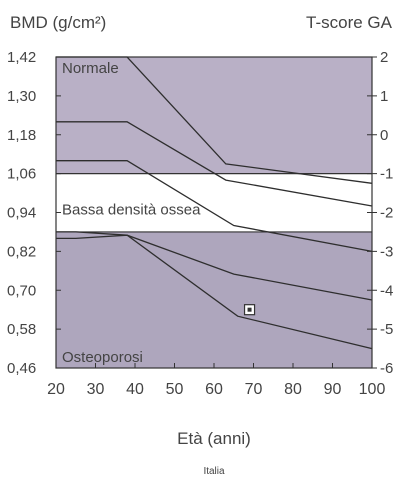 The image size is (406, 481). I want to click on y-tick-label-1: 0,58, so click(21, 329).